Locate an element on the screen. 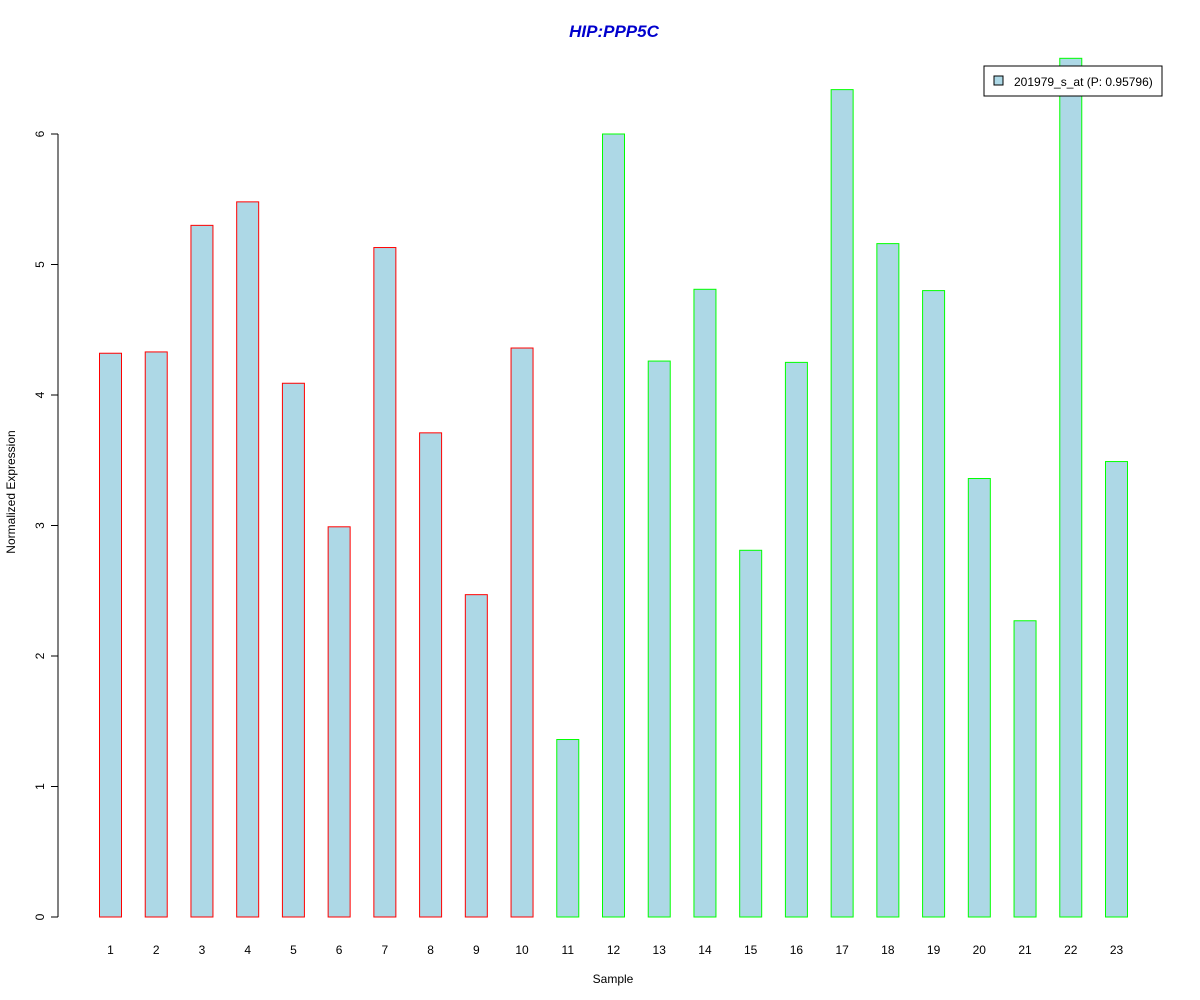 Image resolution: width=1200 pixels, height=1000 pixels. chart-title: HIP:PPP5C is located at coordinates (614, 31).